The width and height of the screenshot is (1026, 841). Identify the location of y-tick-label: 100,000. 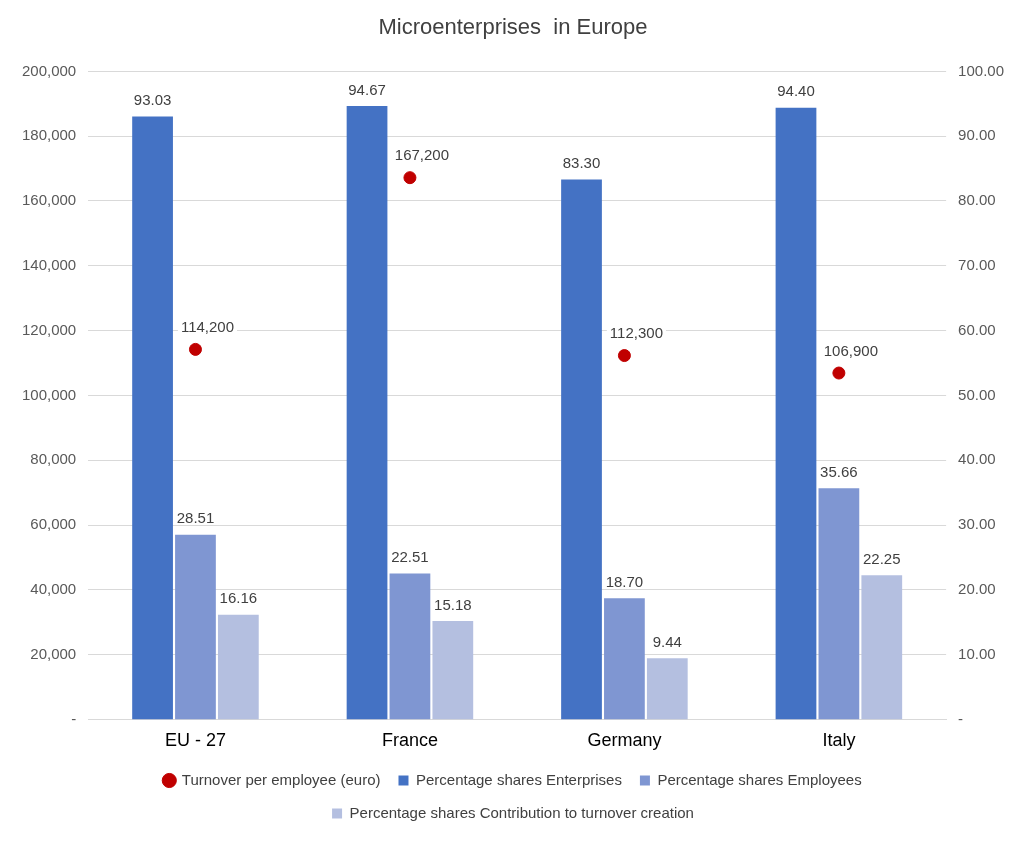
(49, 394).